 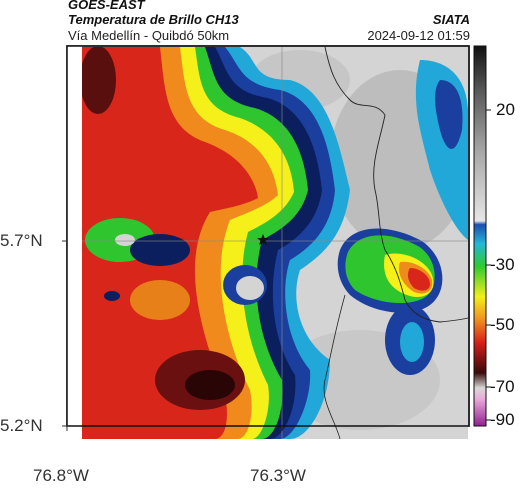 I want to click on datetime-label: 2024-09-12 01:59, so click(x=418, y=35).